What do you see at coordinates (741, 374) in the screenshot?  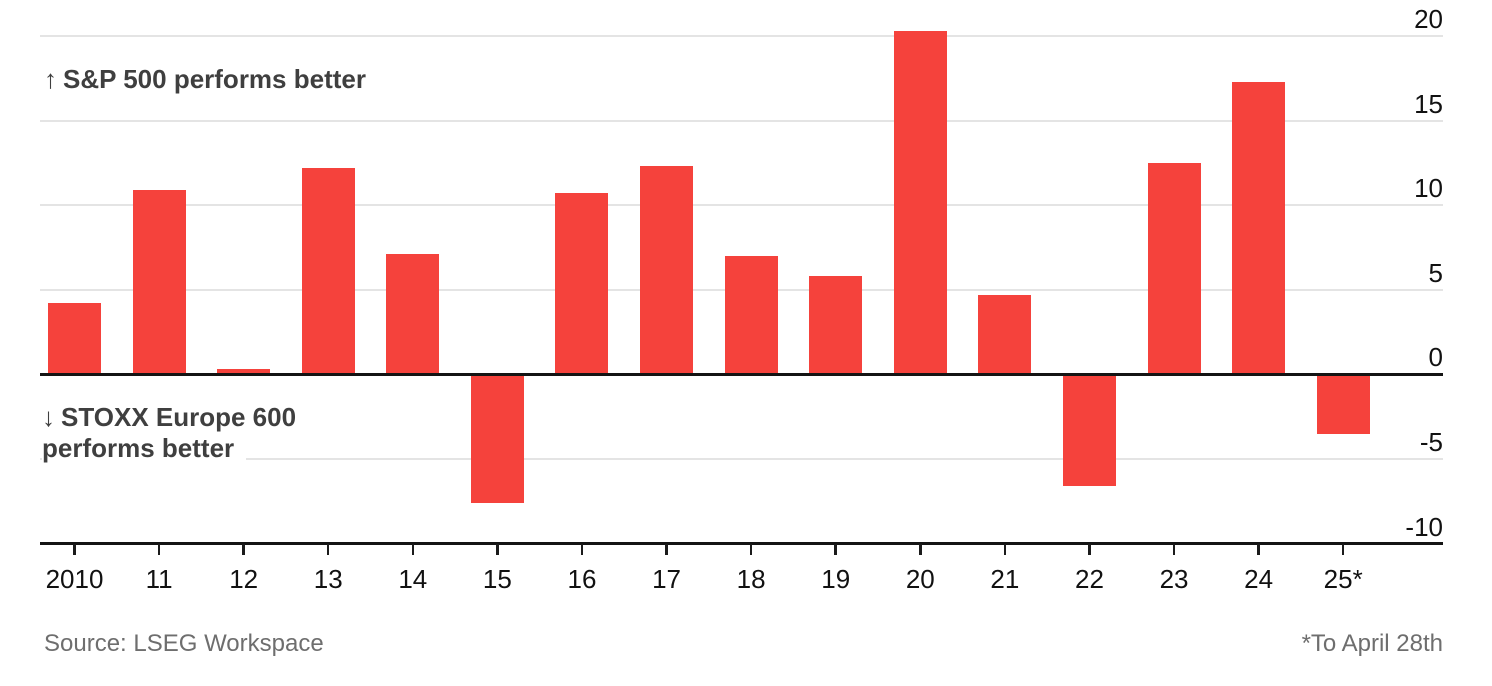 I see `zero-line` at bounding box center [741, 374].